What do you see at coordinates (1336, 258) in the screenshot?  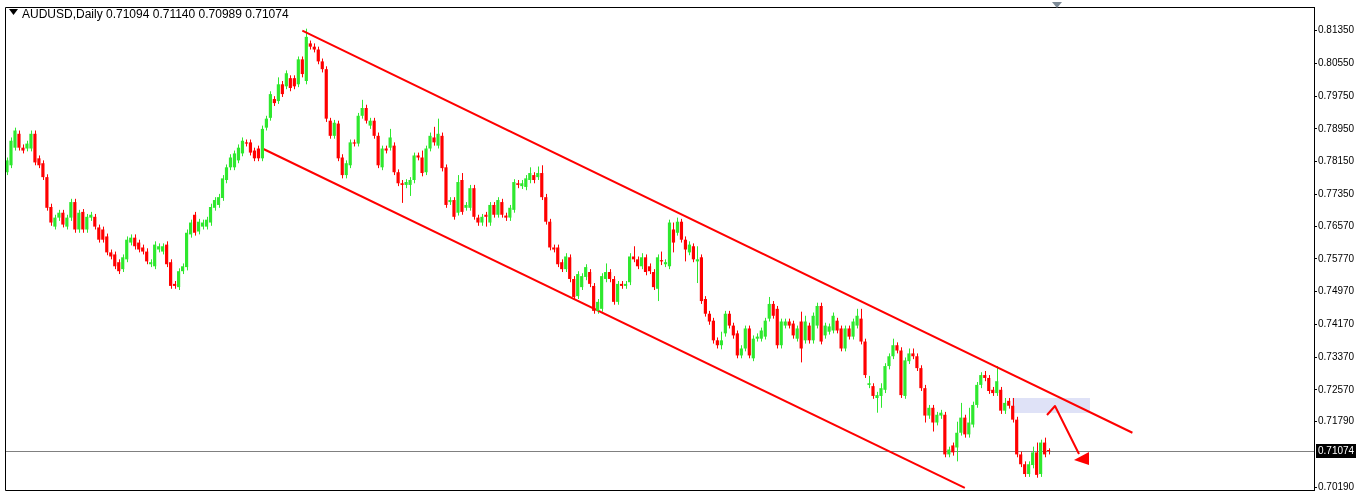 I see `y-tick-label: 0.75770` at bounding box center [1336, 258].